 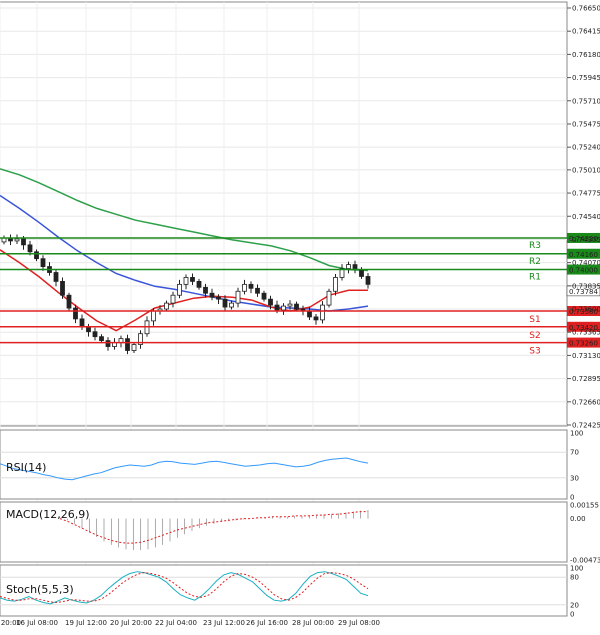 I want to click on level-price-label: 0.73580, so click(x=583, y=312).